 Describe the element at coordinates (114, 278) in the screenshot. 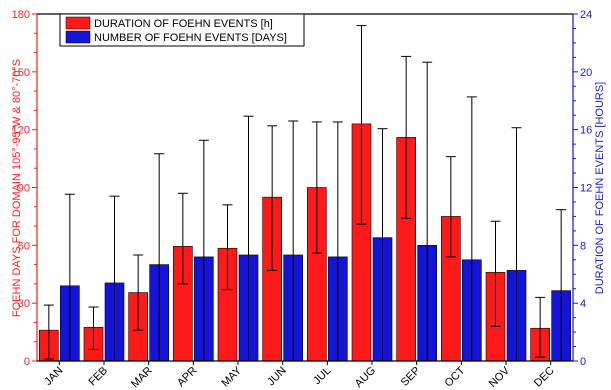

I see `error-bar-number-feb` at that location.